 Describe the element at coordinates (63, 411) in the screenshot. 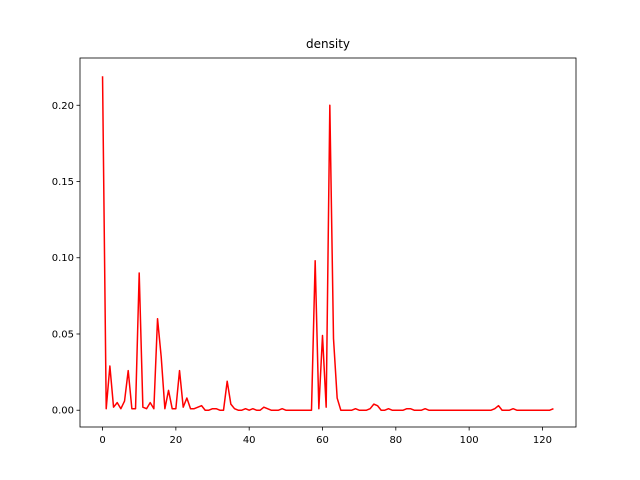

I see `y-tick-label: 0.00` at that location.